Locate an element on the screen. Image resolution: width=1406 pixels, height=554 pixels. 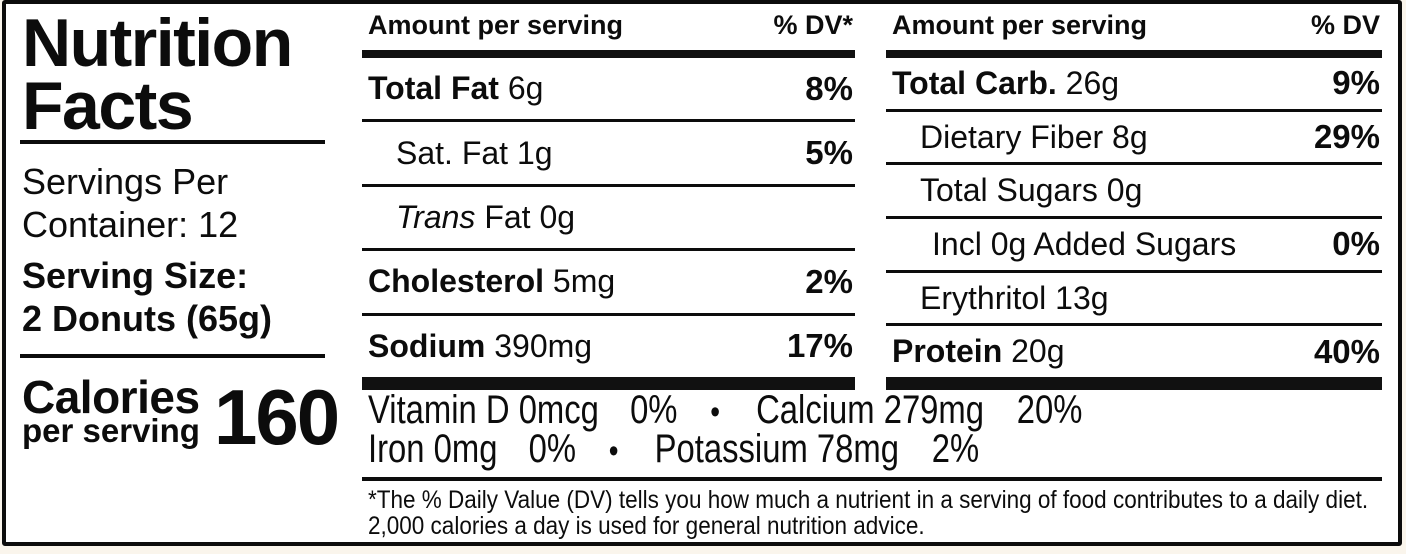
nutrient-amount: 5mg is located at coordinates (580, 281).